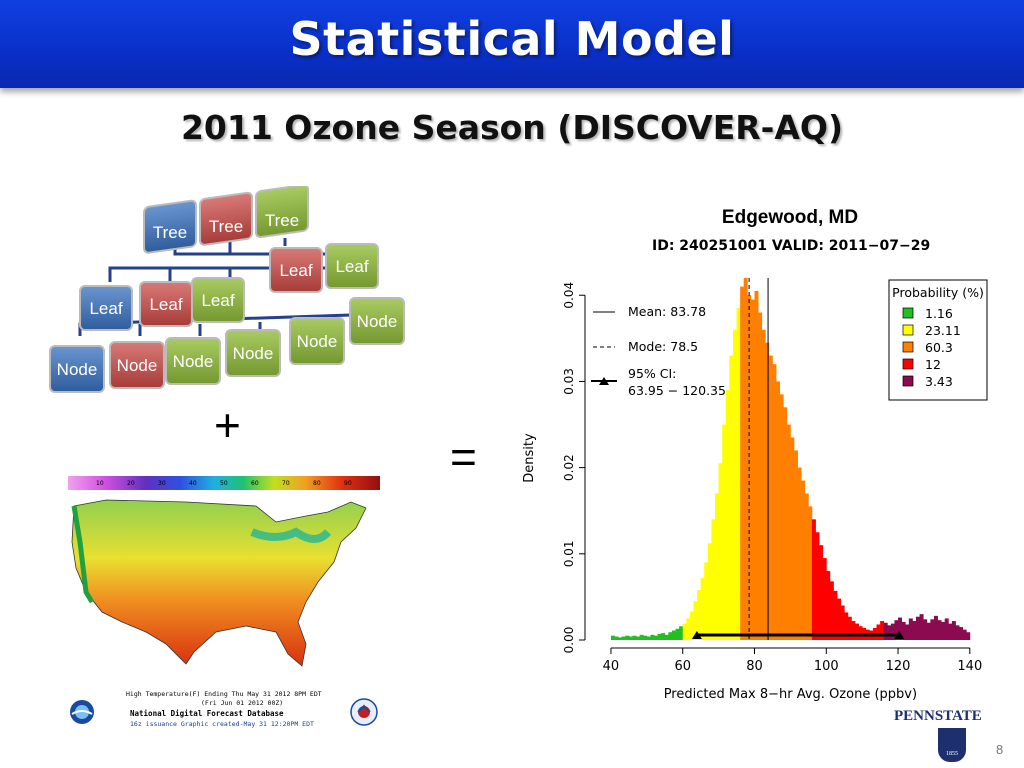  What do you see at coordinates (1000, 749) in the screenshot?
I see `page-number: 8` at bounding box center [1000, 749].